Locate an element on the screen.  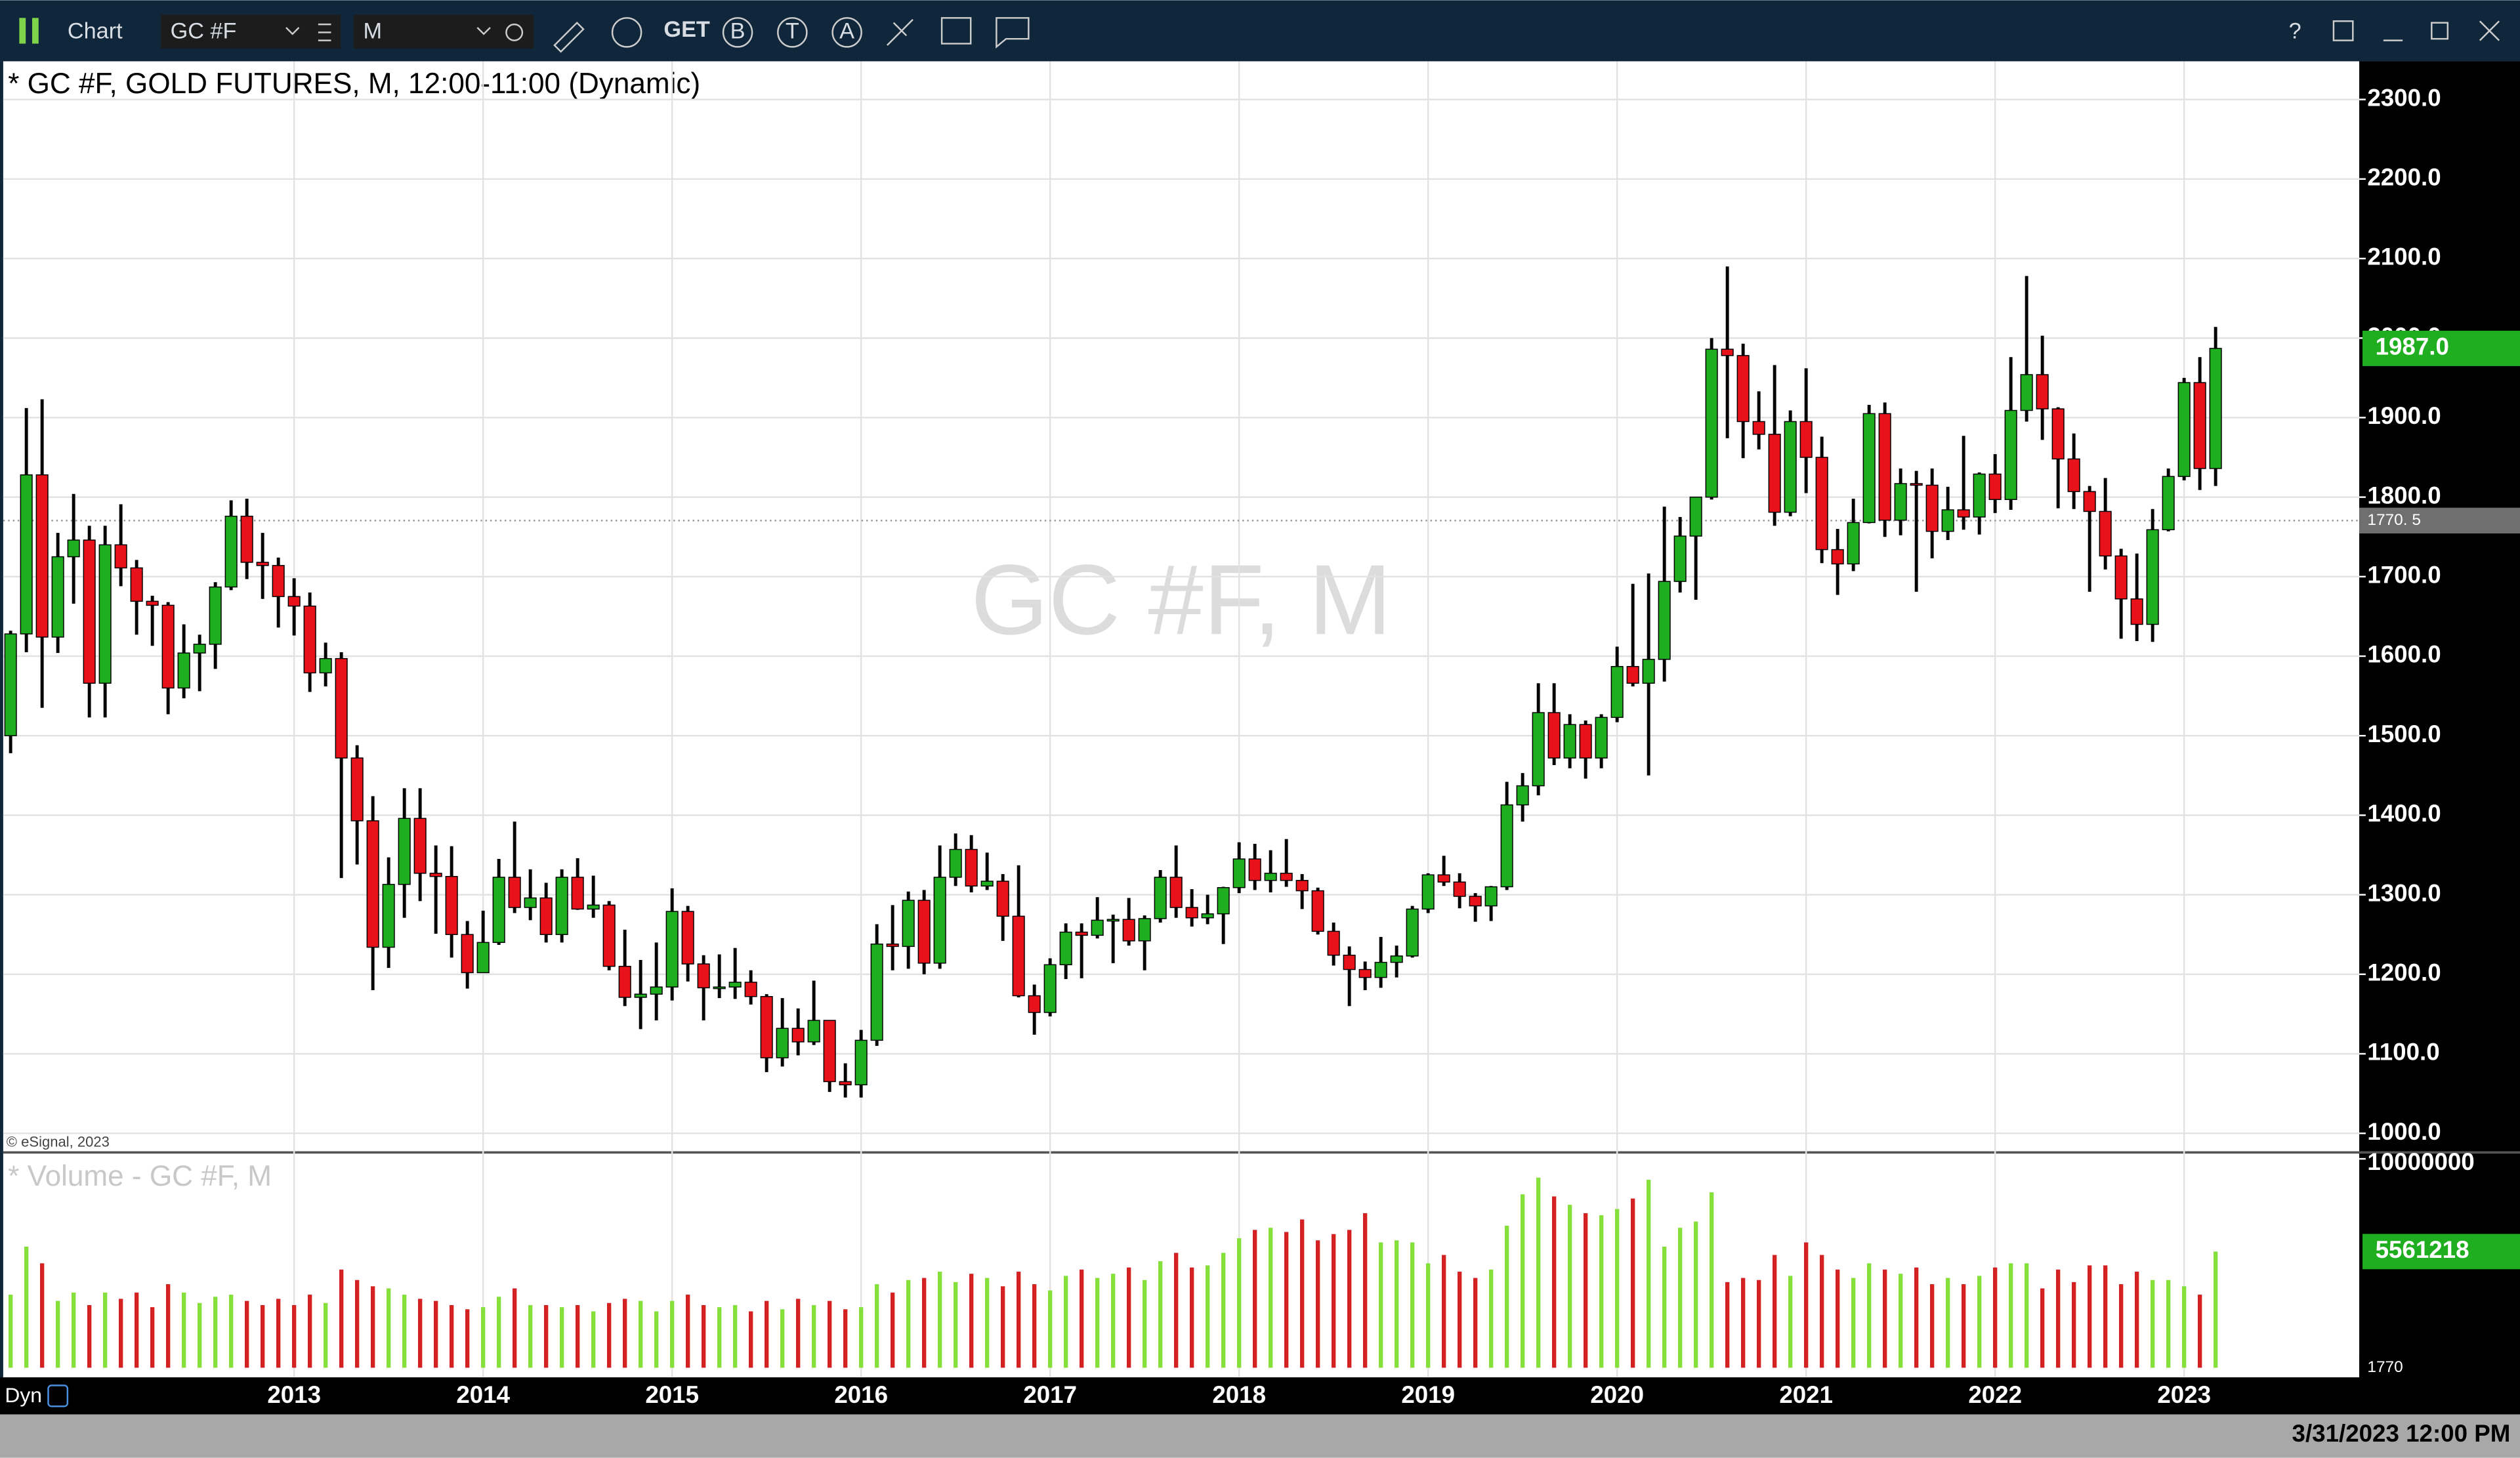
clock-icon is located at coordinates (514, 32).